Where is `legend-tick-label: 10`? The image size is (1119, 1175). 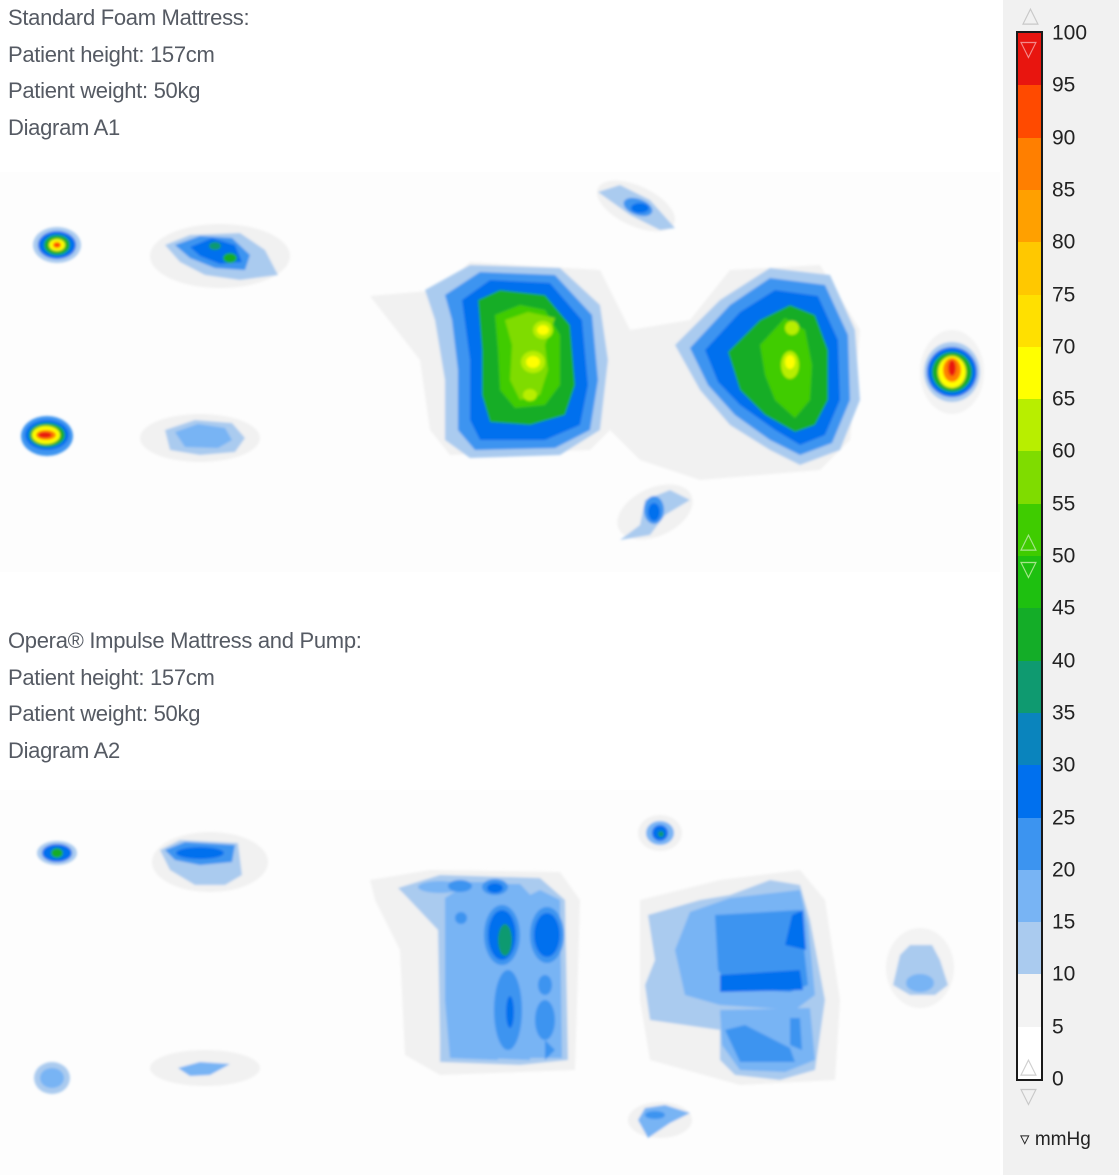
legend-tick-label: 10 is located at coordinates (1064, 974).